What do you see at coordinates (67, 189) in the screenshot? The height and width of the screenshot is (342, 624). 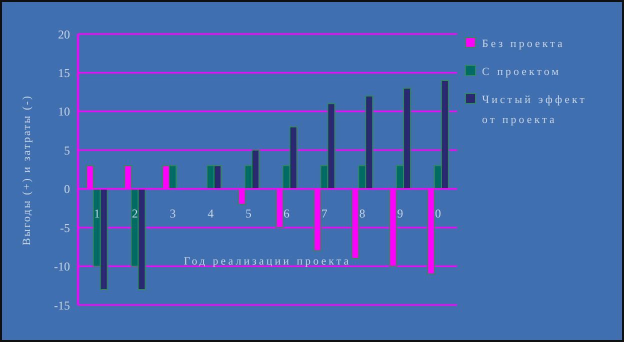 I see `y-tick-label: 0` at bounding box center [67, 189].